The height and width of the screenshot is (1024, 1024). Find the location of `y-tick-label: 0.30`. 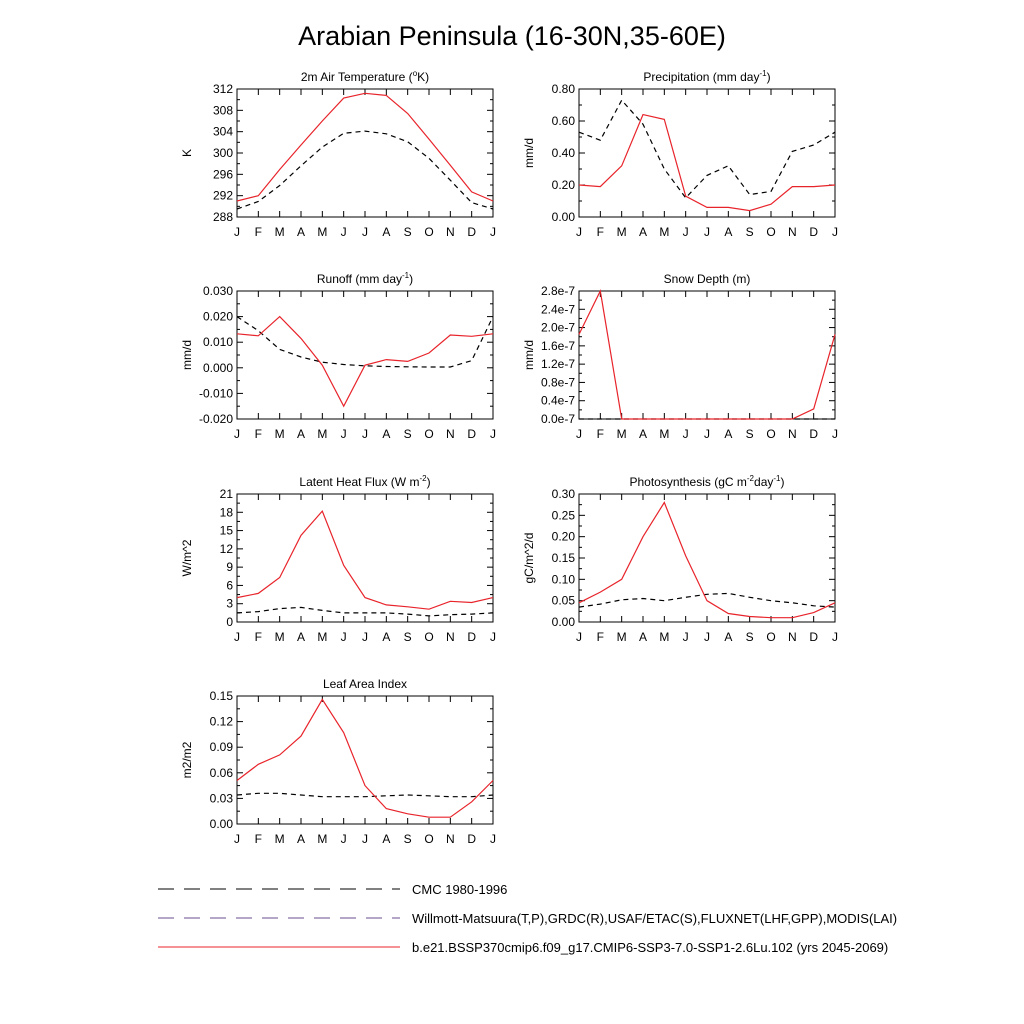

y-tick-label: 0.30 is located at coordinates (564, 494).